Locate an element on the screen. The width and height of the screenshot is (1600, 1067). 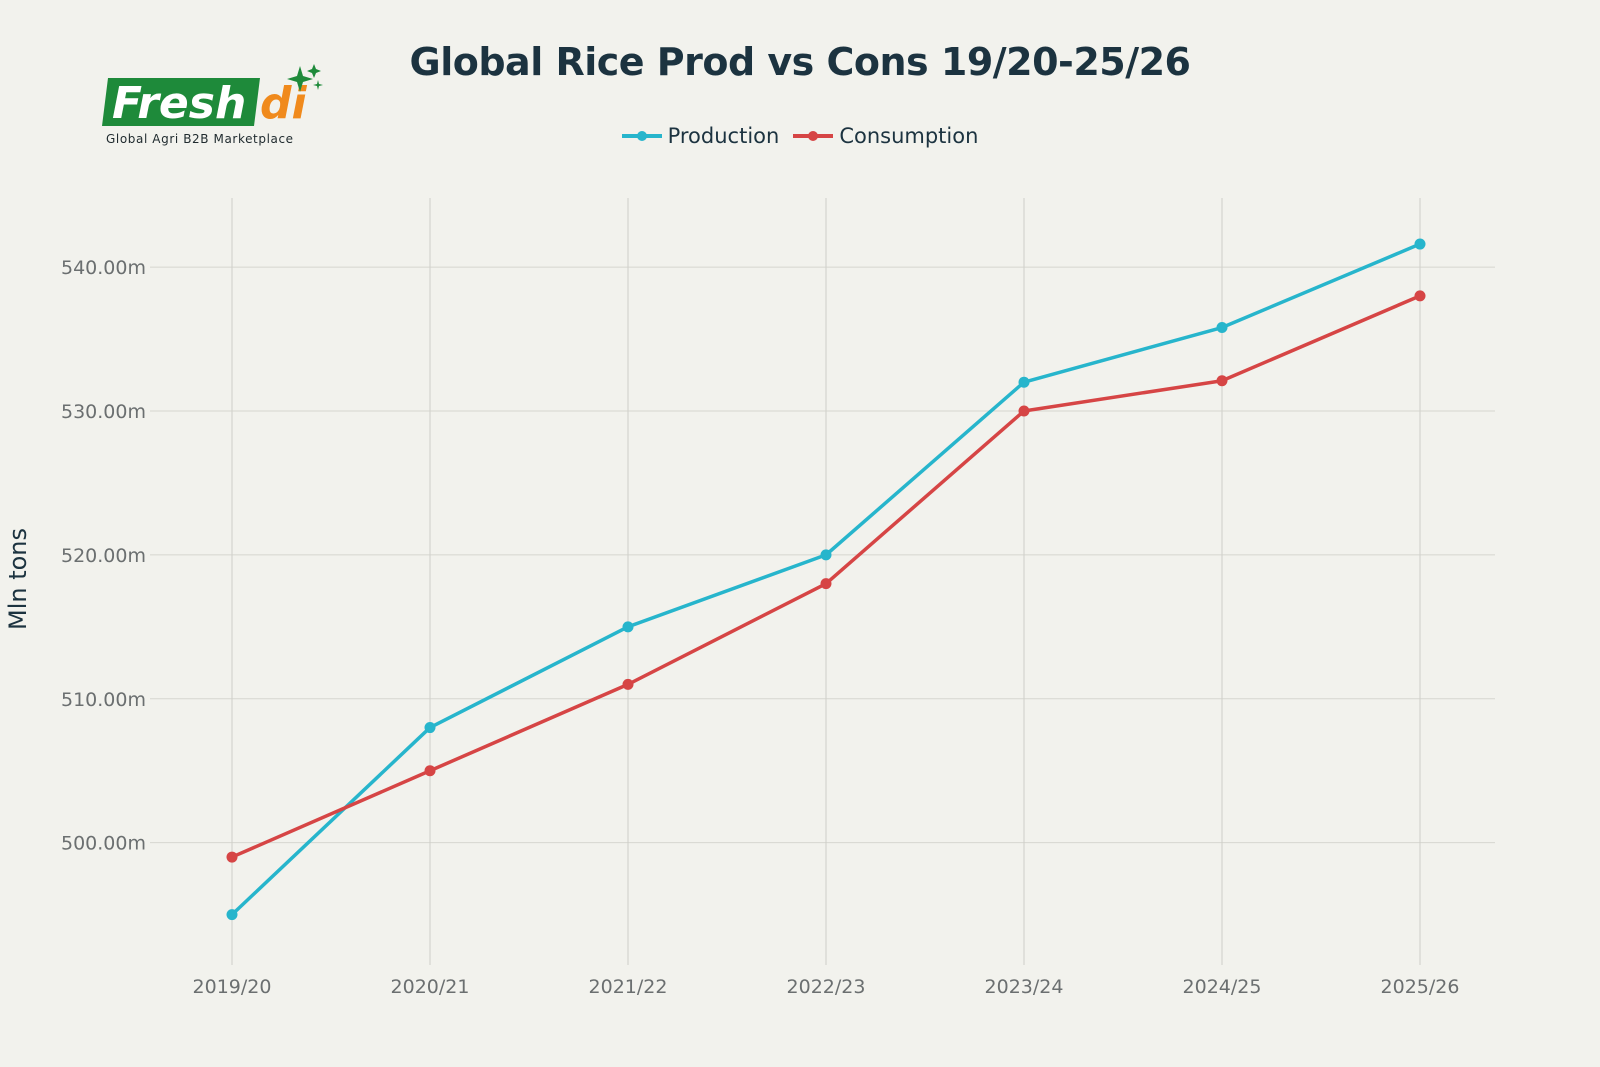
svg-text: Fresh is located at coordinates (179, 103).